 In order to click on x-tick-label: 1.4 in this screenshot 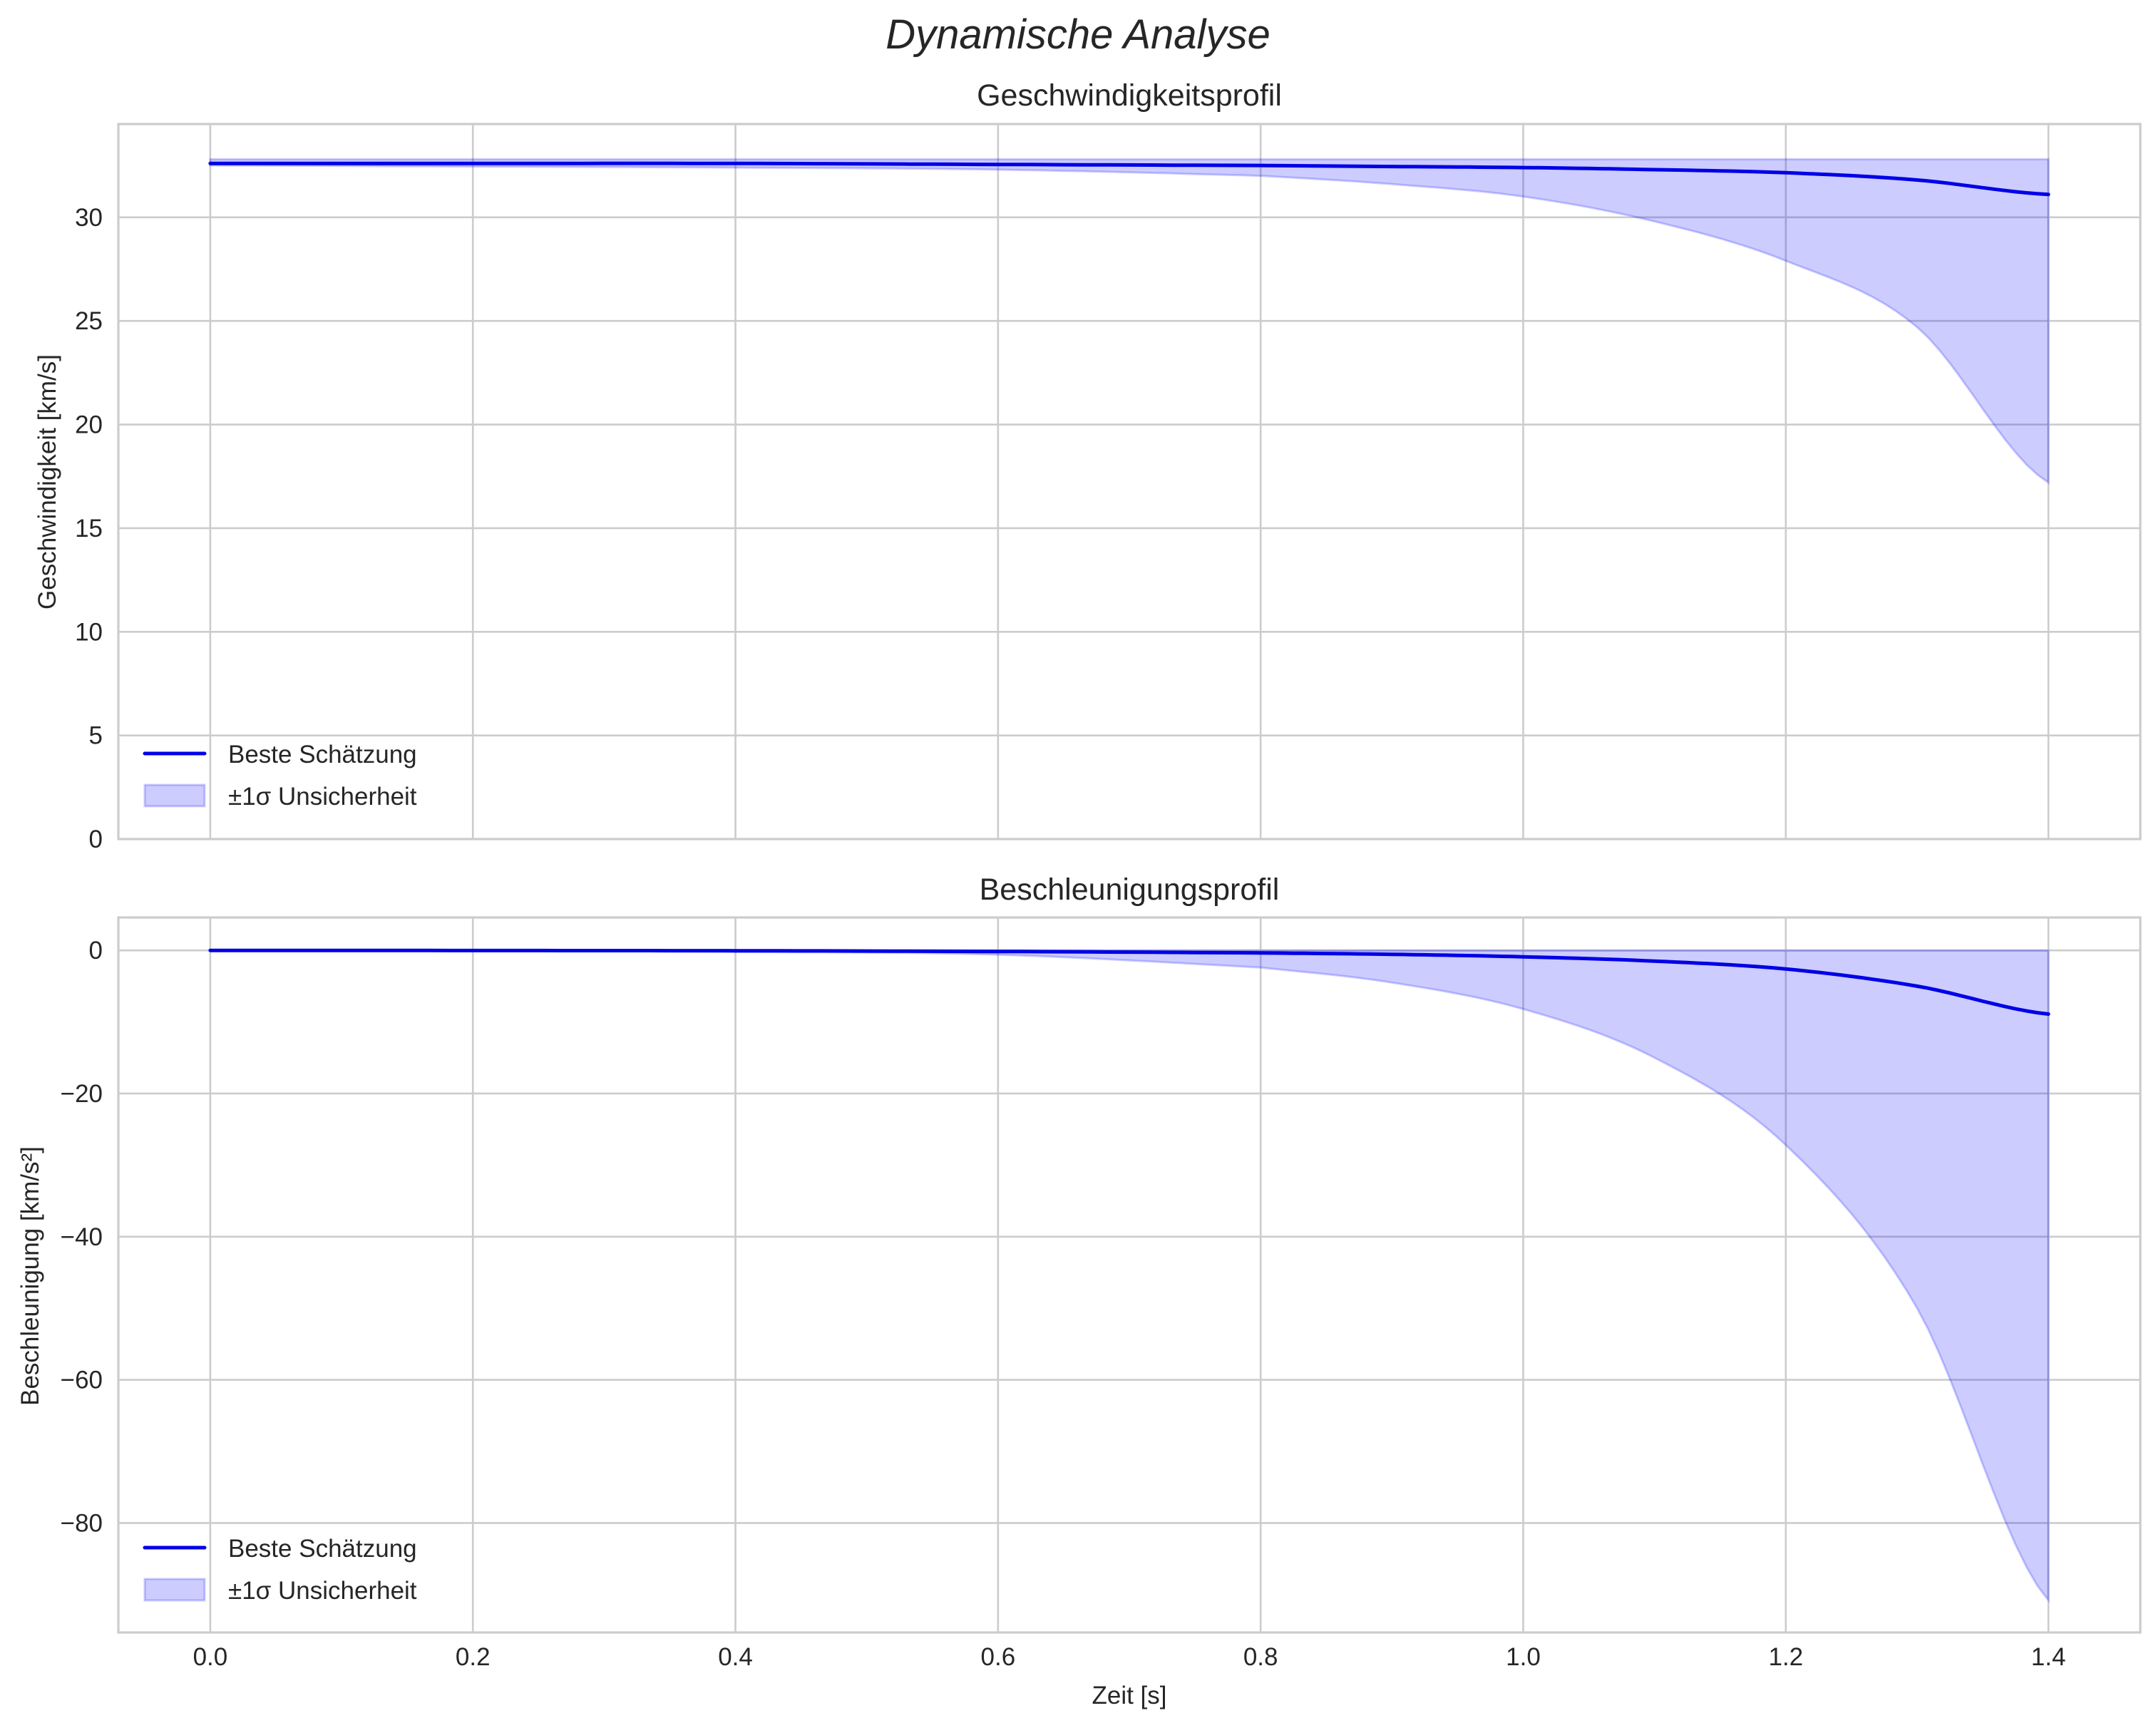, I will do `click(2048, 1657)`.